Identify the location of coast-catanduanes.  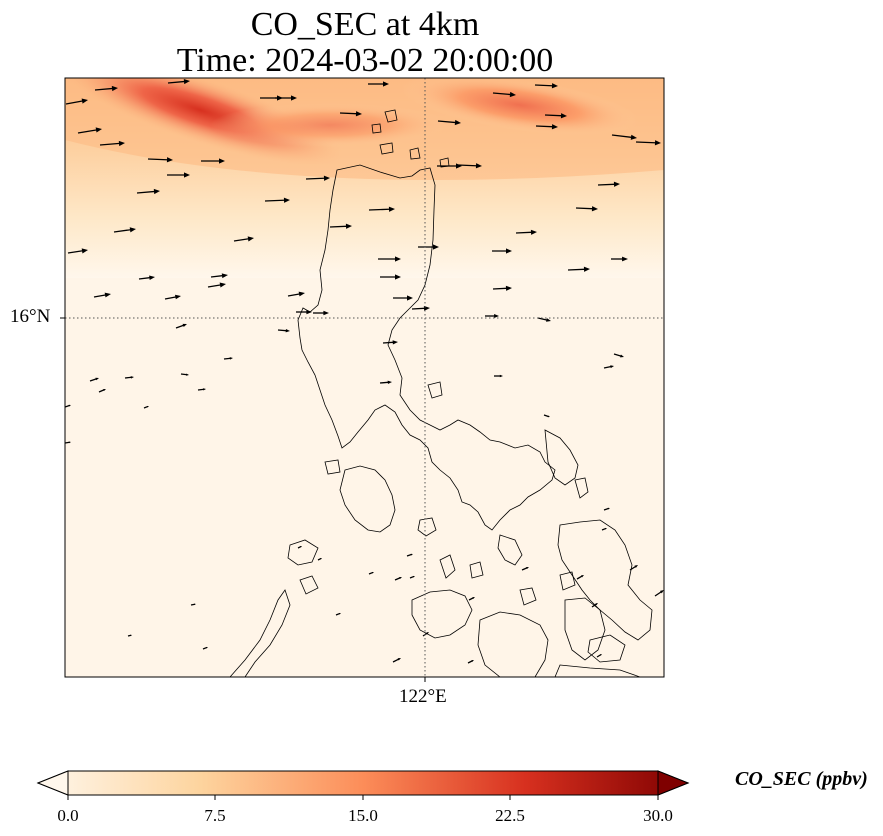
(581, 488).